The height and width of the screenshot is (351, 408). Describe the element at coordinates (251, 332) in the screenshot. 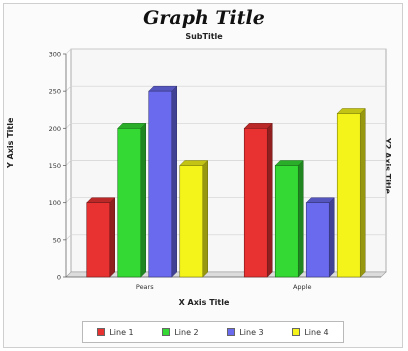

I see `legend-label: Line 3` at that location.